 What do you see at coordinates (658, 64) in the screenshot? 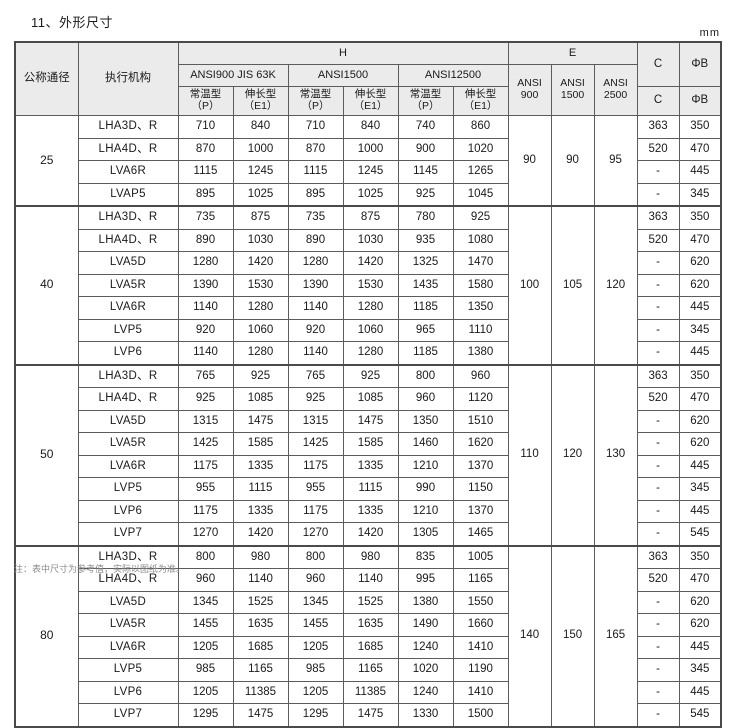
I see `header-c: C` at bounding box center [658, 64].